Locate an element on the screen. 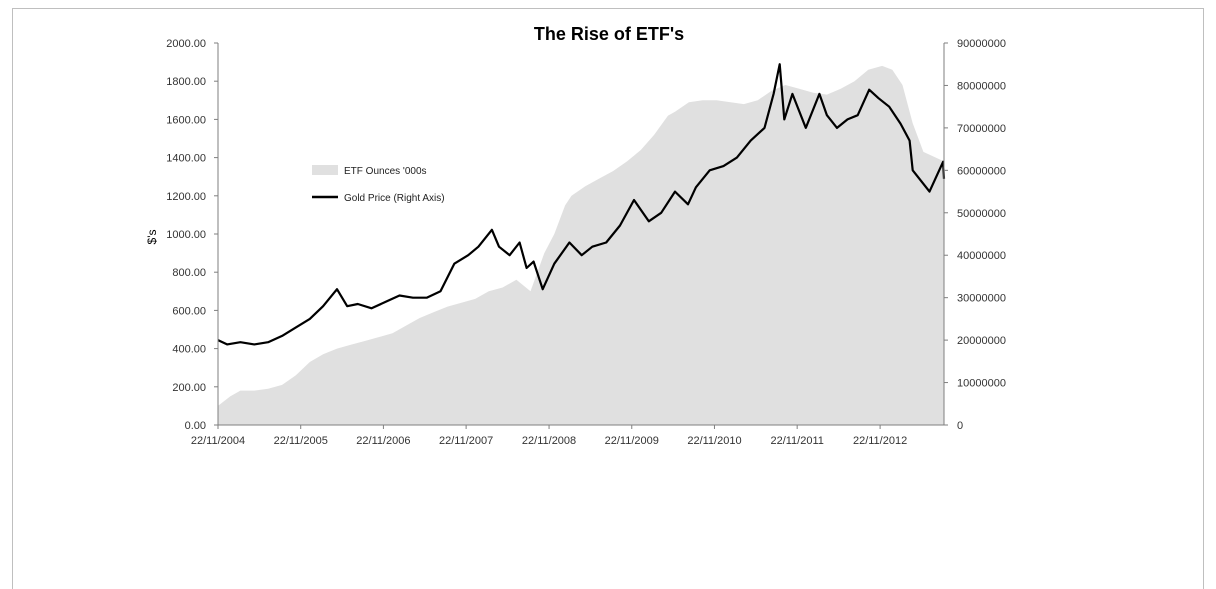  left-tick-label: 400.00 is located at coordinates (189, 350).